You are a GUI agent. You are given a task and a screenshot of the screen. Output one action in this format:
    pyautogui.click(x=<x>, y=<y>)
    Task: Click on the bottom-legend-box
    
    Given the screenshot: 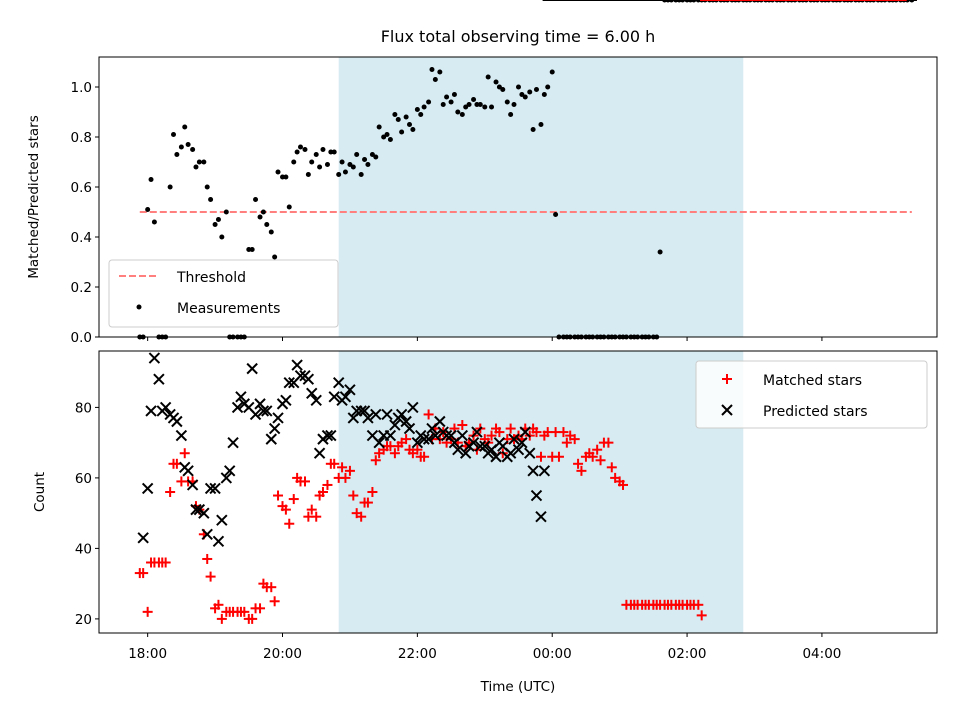 What is the action you would take?
    pyautogui.click(x=811, y=394)
    